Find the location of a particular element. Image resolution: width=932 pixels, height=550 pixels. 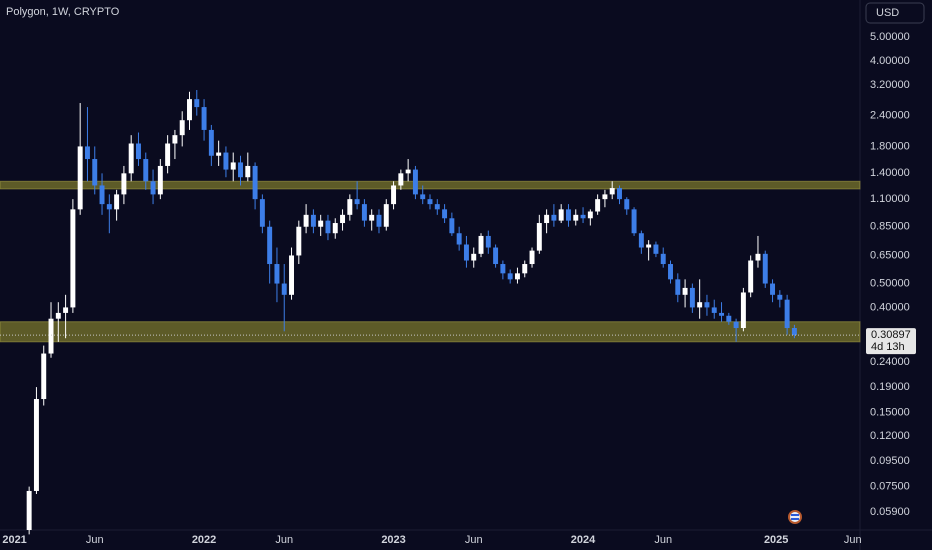

y-tick-label: 0.40000 is located at coordinates (890, 307).